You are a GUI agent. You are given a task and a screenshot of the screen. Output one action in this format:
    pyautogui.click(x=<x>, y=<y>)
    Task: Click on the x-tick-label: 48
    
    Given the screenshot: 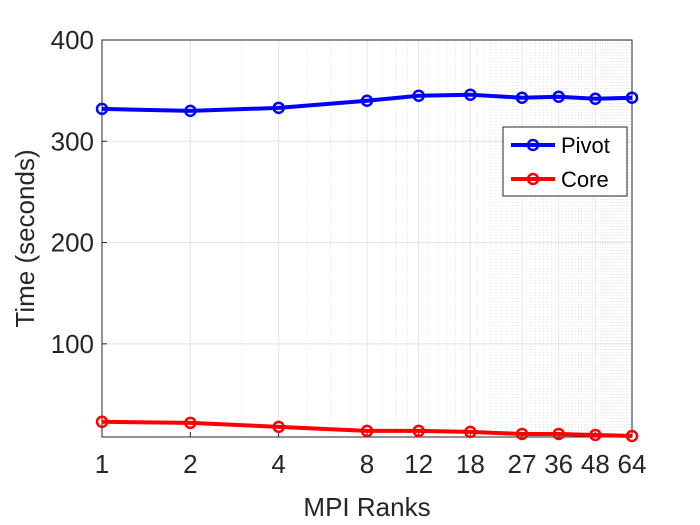 What is the action you would take?
    pyautogui.click(x=595, y=464)
    